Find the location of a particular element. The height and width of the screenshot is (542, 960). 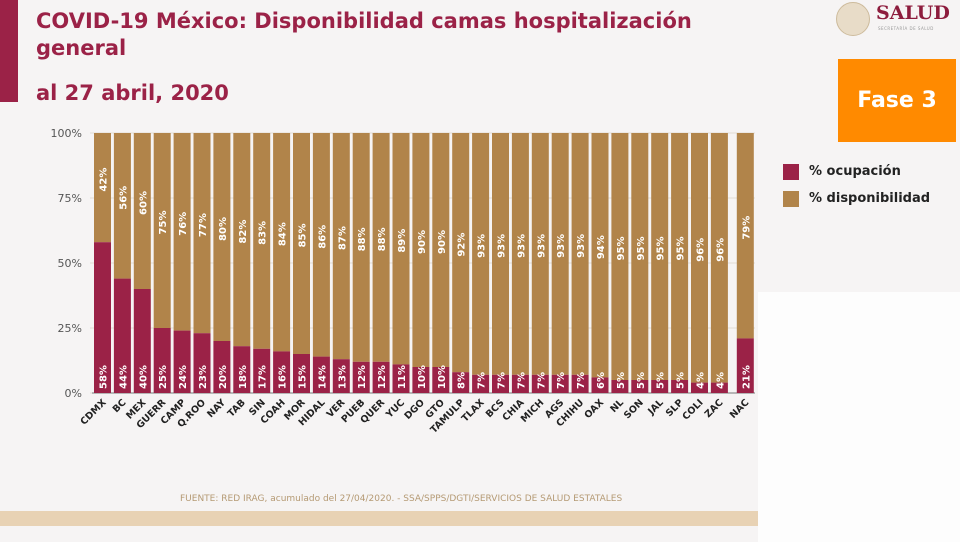

data-label-ocupacion: 44% is located at coordinates (123, 377).